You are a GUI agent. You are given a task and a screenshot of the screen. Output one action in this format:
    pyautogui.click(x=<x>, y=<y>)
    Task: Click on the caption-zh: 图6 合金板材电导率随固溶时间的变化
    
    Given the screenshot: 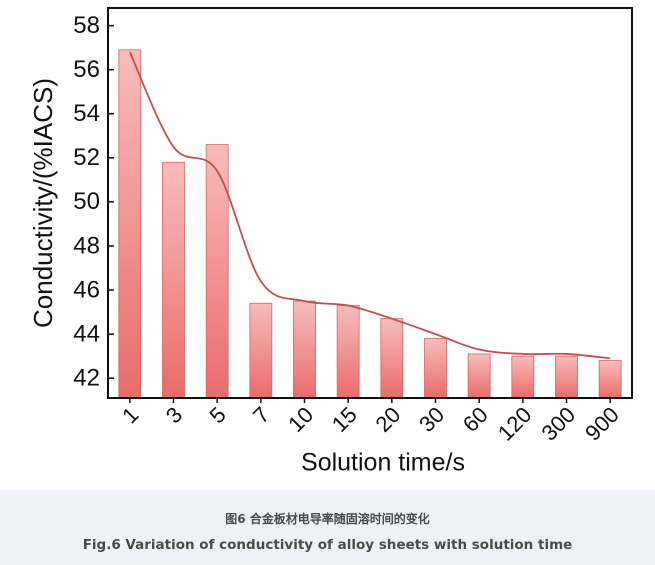 What is the action you would take?
    pyautogui.click(x=327, y=519)
    